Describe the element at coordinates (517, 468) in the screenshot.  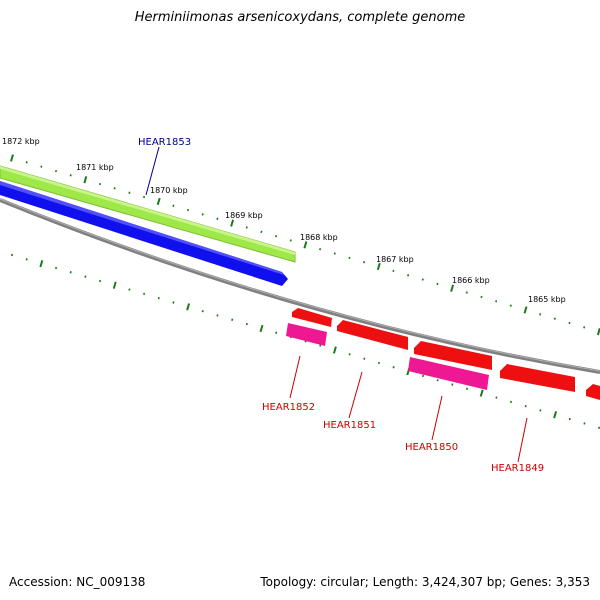
I see `gene-label-HEAR1849: HEAR1849` at that location.